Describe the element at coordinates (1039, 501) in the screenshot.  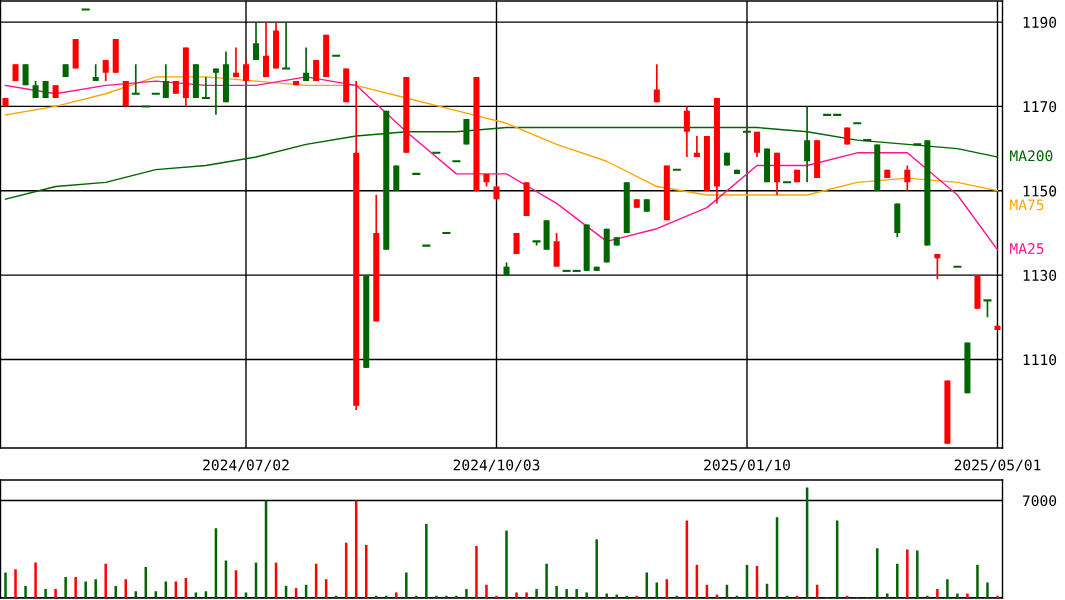
I see `y-tick-label: 7000` at that location.